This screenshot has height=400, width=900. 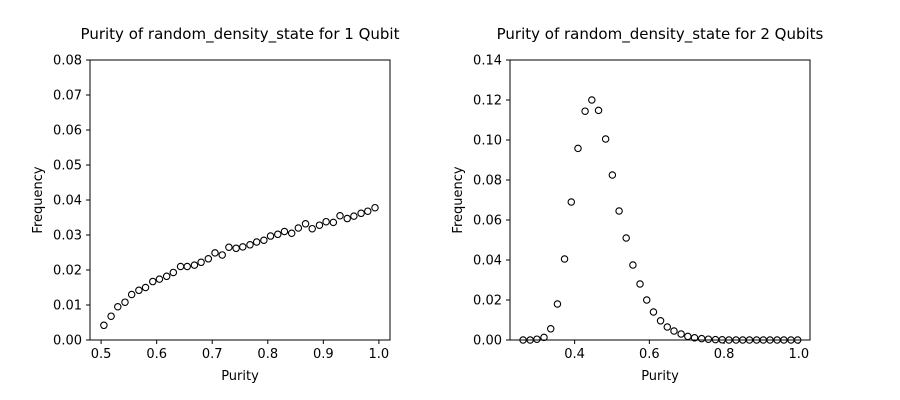 What do you see at coordinates (101, 354) in the screenshot?
I see `x-tick-label: 0.5` at bounding box center [101, 354].